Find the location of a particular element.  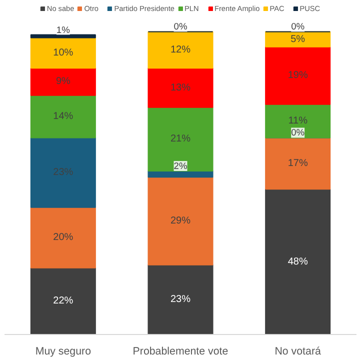

data-label: 1% is located at coordinates (63, 29).